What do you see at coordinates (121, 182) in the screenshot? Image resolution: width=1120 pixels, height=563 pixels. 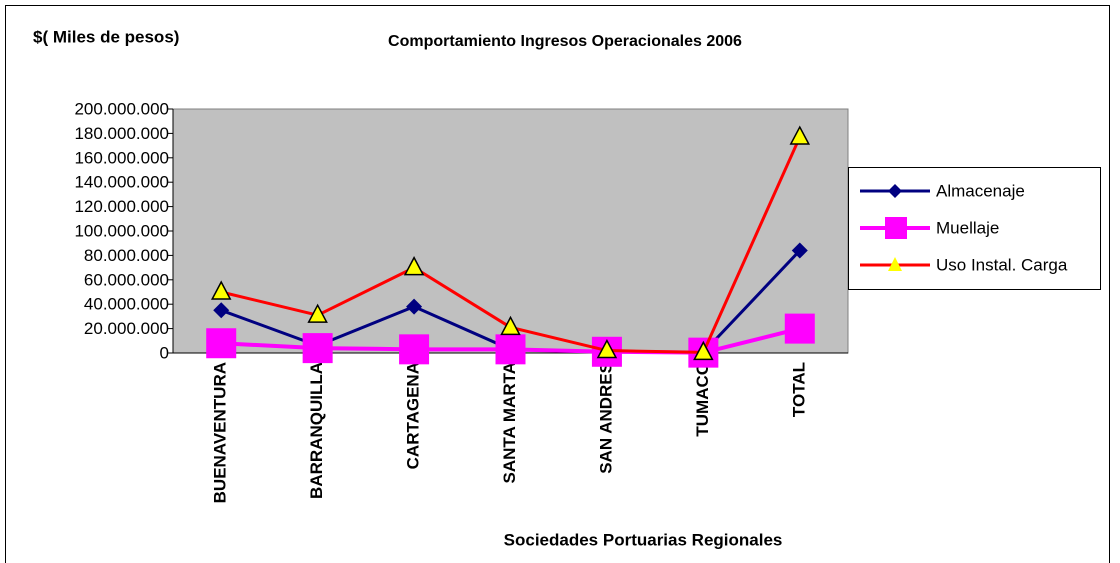 I see `y-tick-label: 140.000.000` at bounding box center [121, 182].